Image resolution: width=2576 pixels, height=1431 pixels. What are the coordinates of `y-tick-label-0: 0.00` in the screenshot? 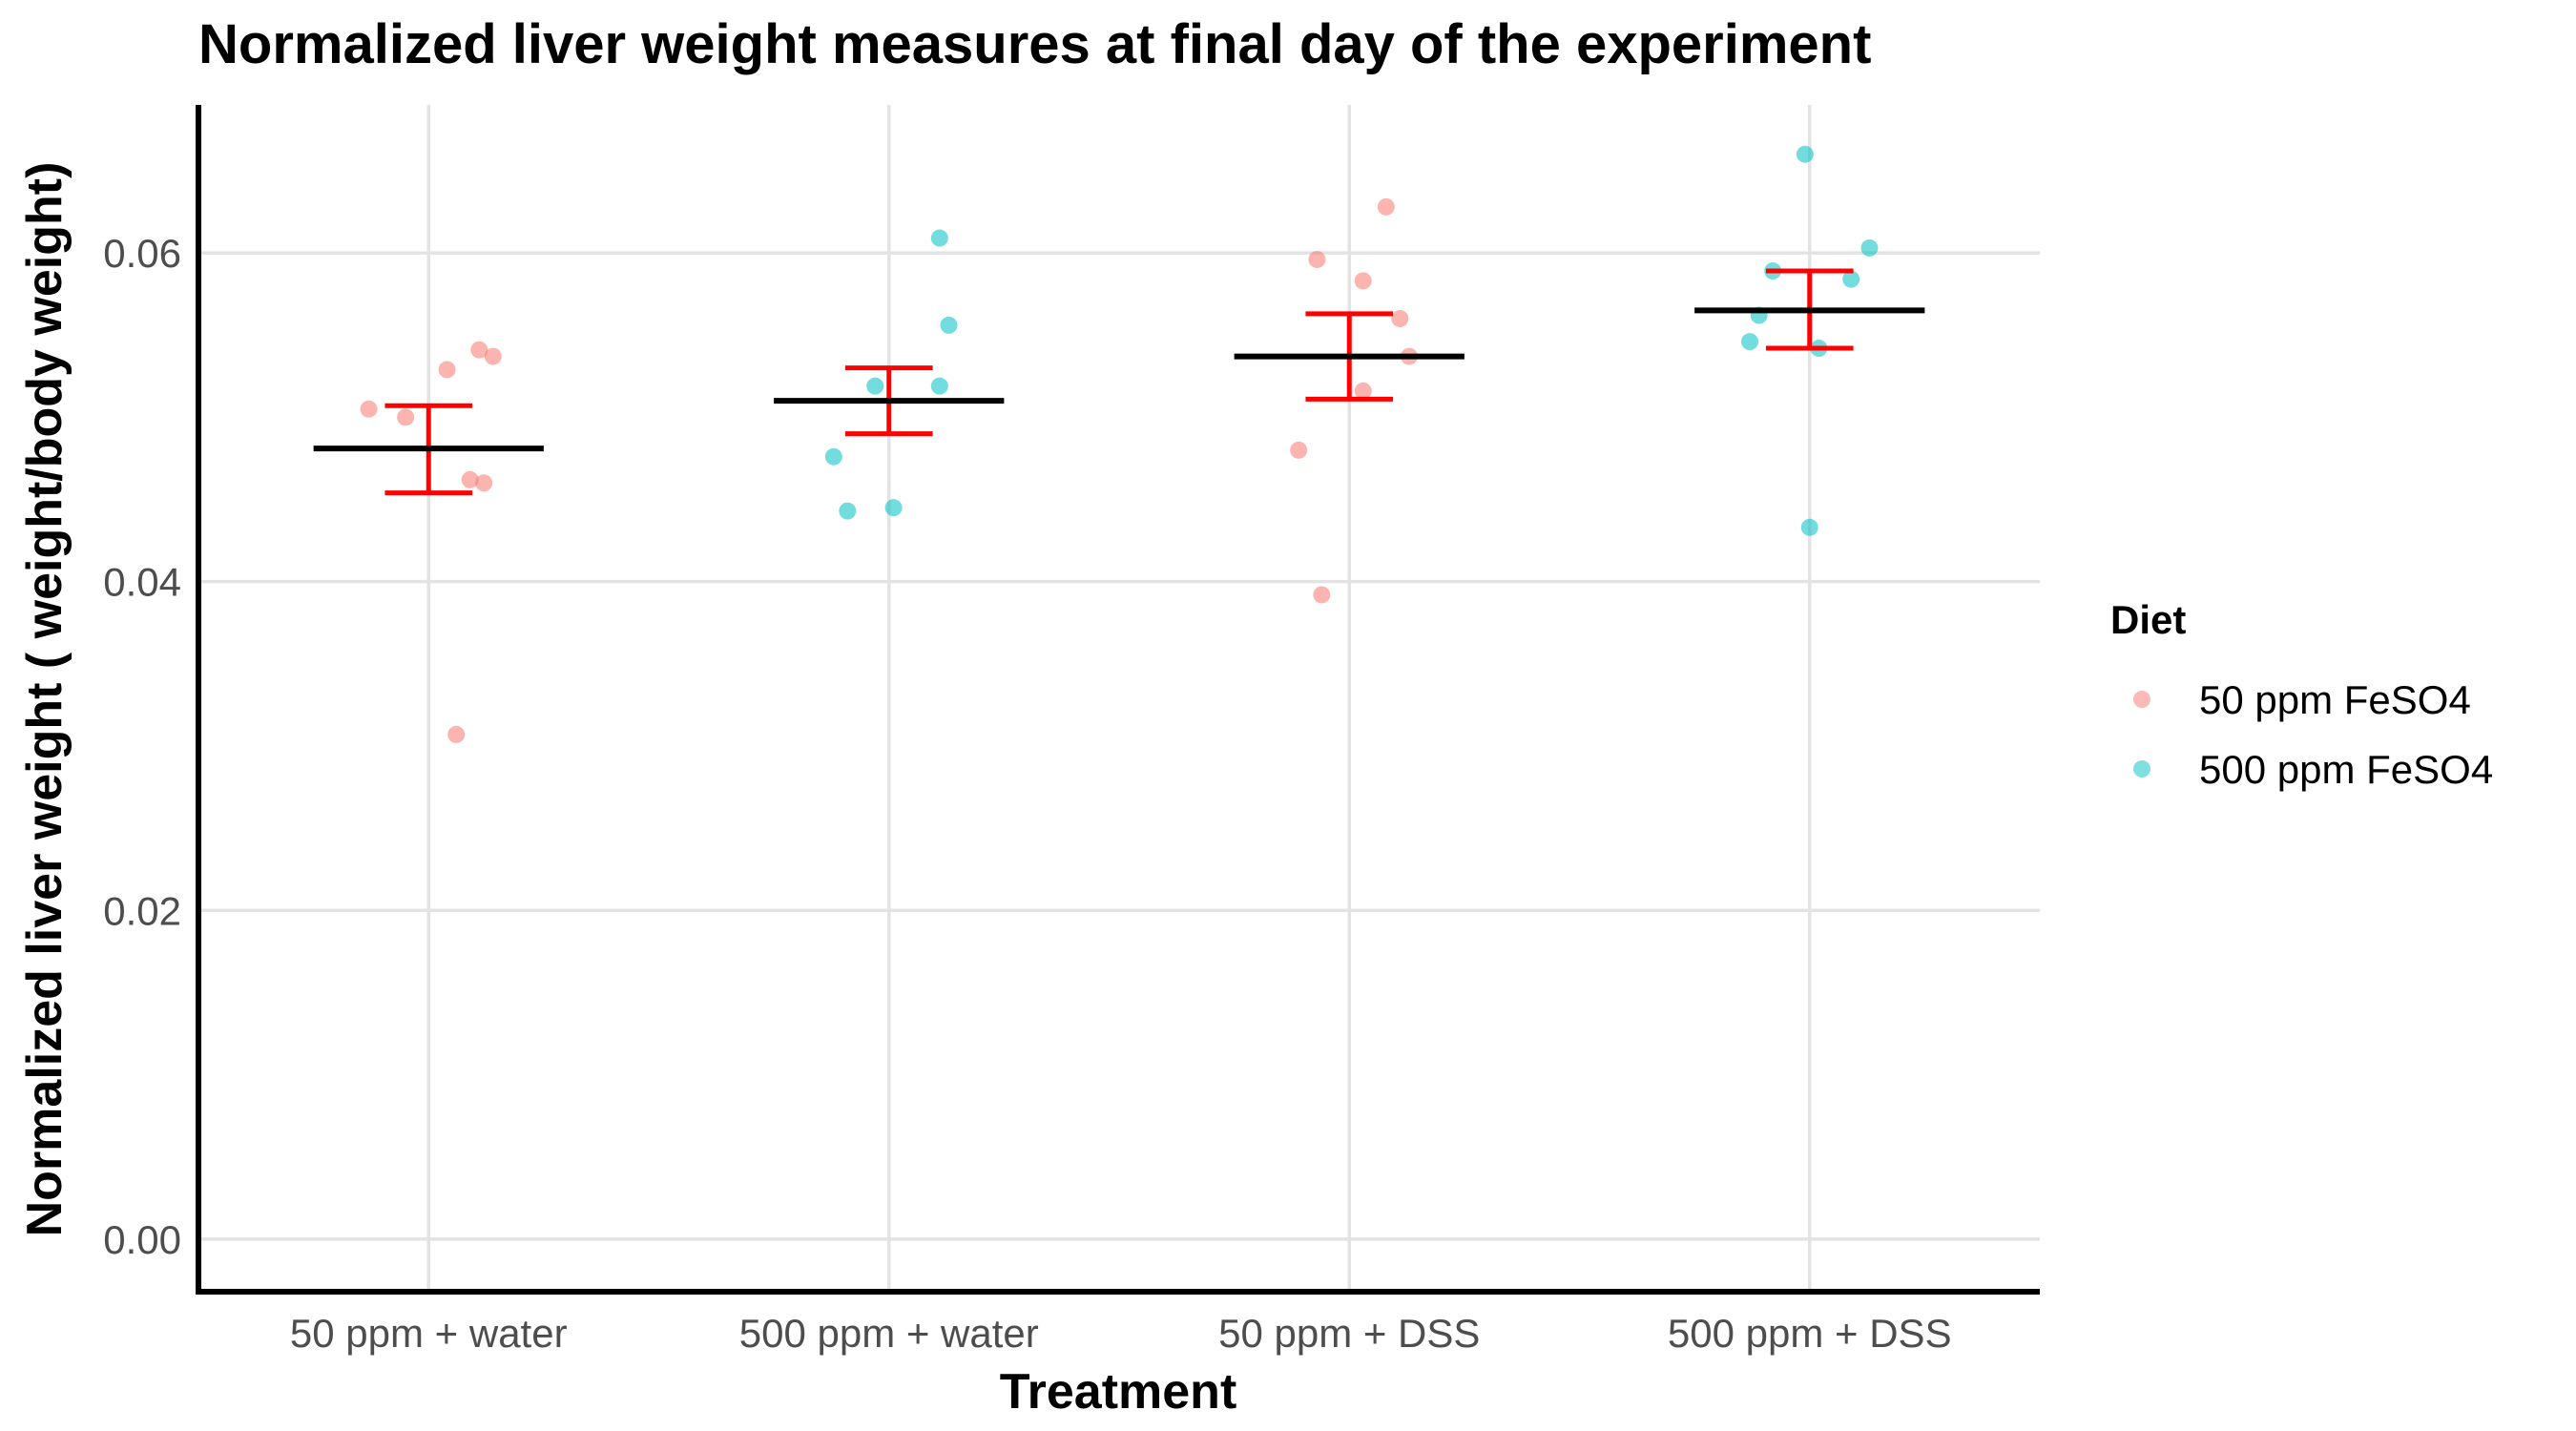 It's located at (142, 1239).